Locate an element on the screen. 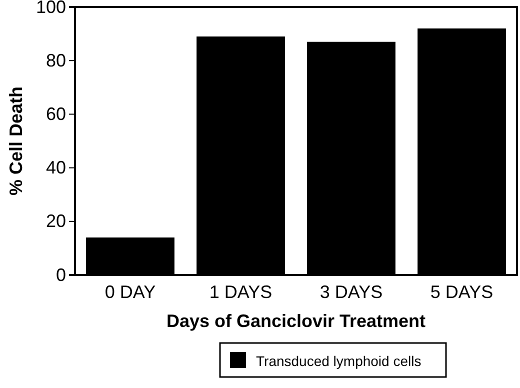 This screenshot has height=388, width=520. x-tick-label: 1 DAYS is located at coordinates (240, 292).